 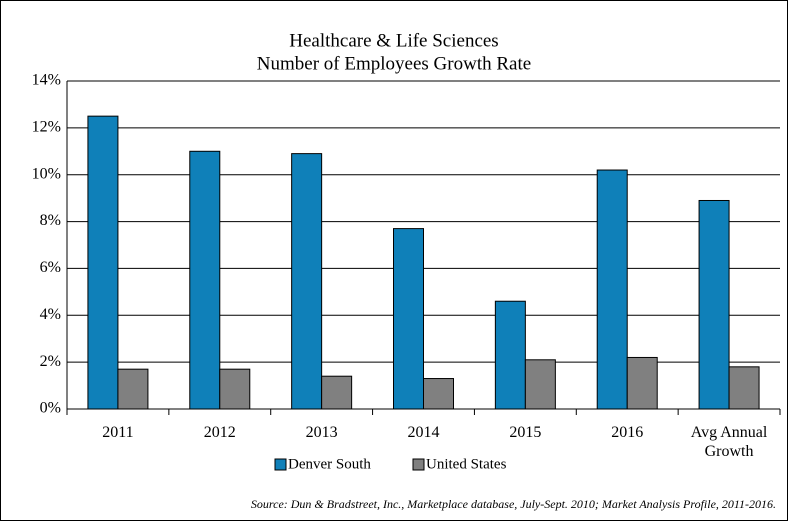 What do you see at coordinates (50, 314) in the screenshot?
I see `y-tick-label: 4%` at bounding box center [50, 314].